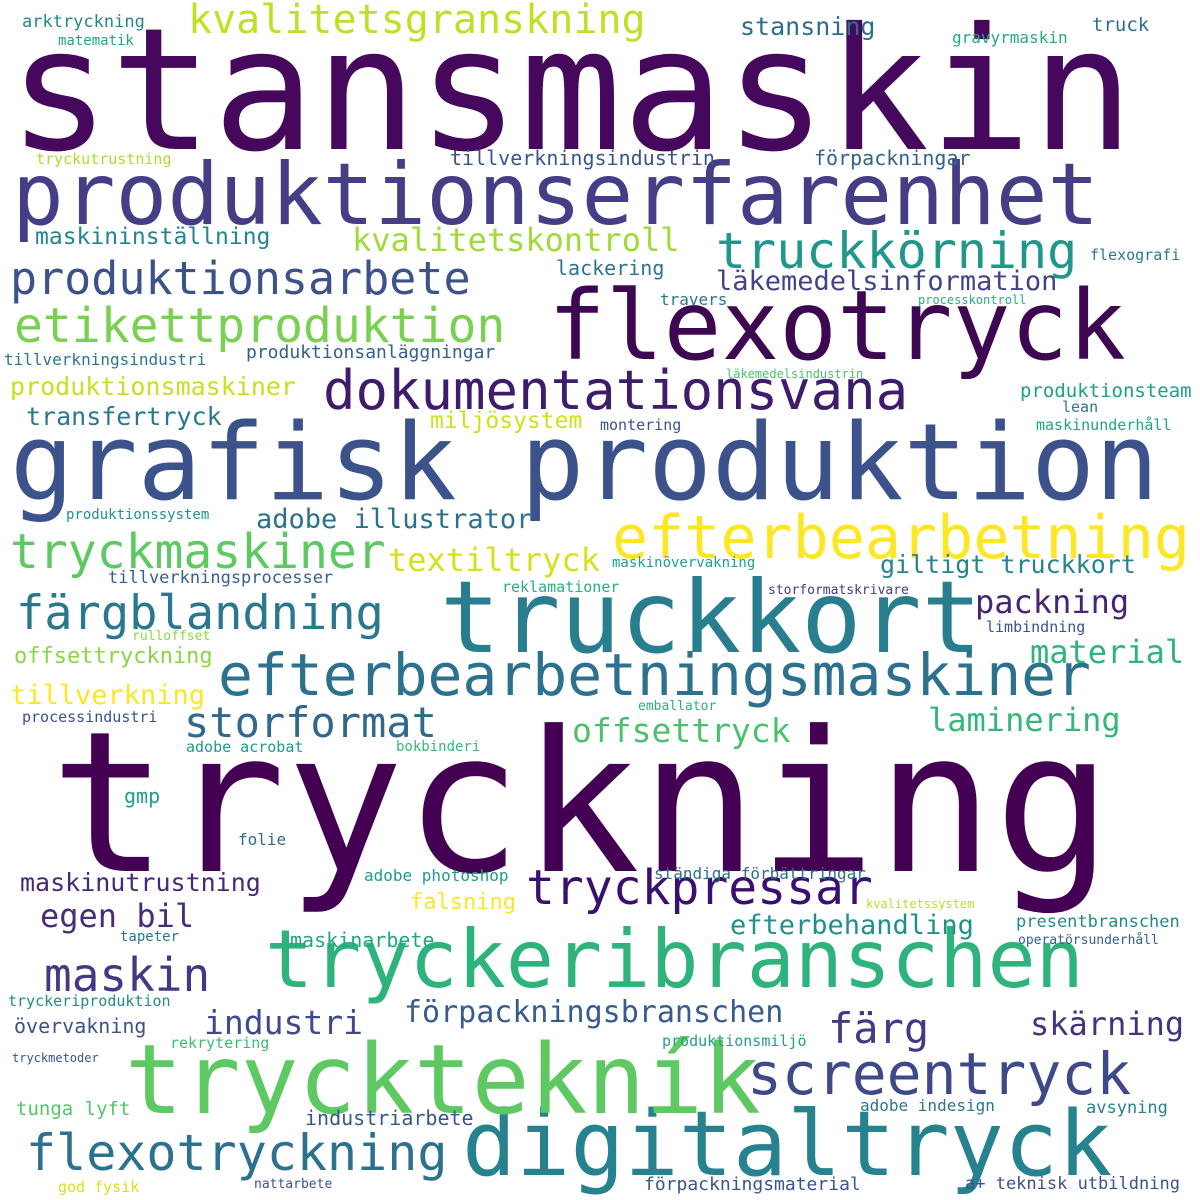 The height and width of the screenshot is (1200, 1200). I want to click on word-presentbranschen: presentbranschen, so click(1098, 922).